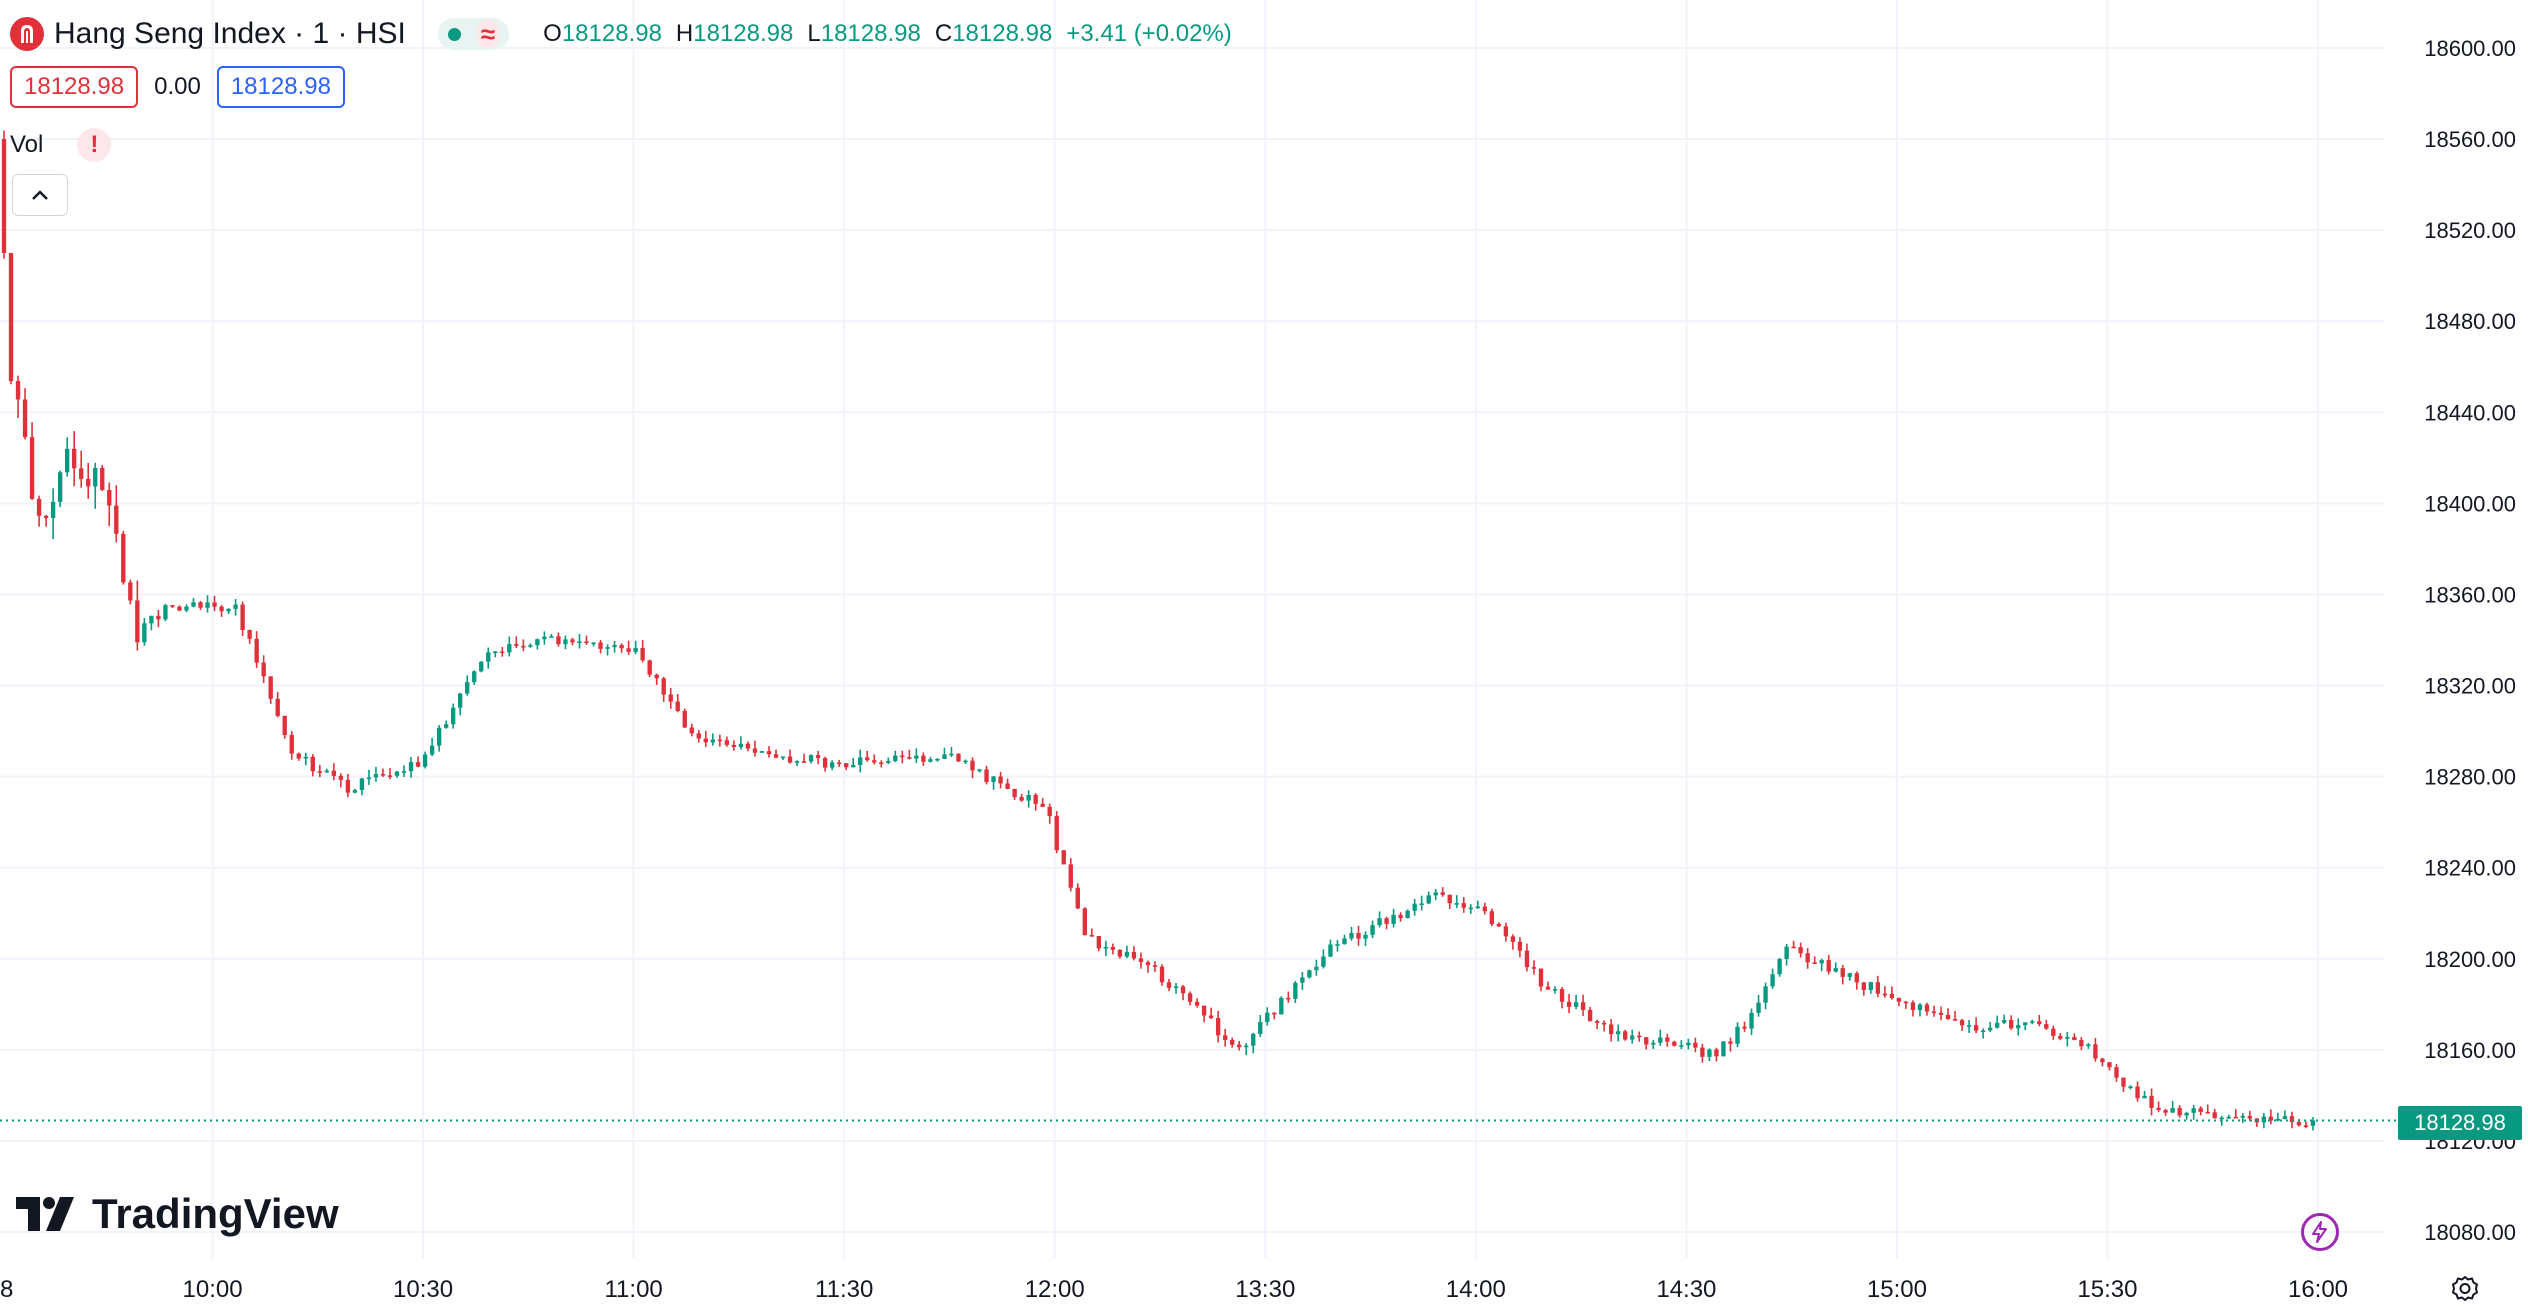 Image resolution: width=2528 pixels, height=1310 pixels. Describe the element at coordinates (611, 33) in the screenshot. I see `open-value: 18128.98` at that location.